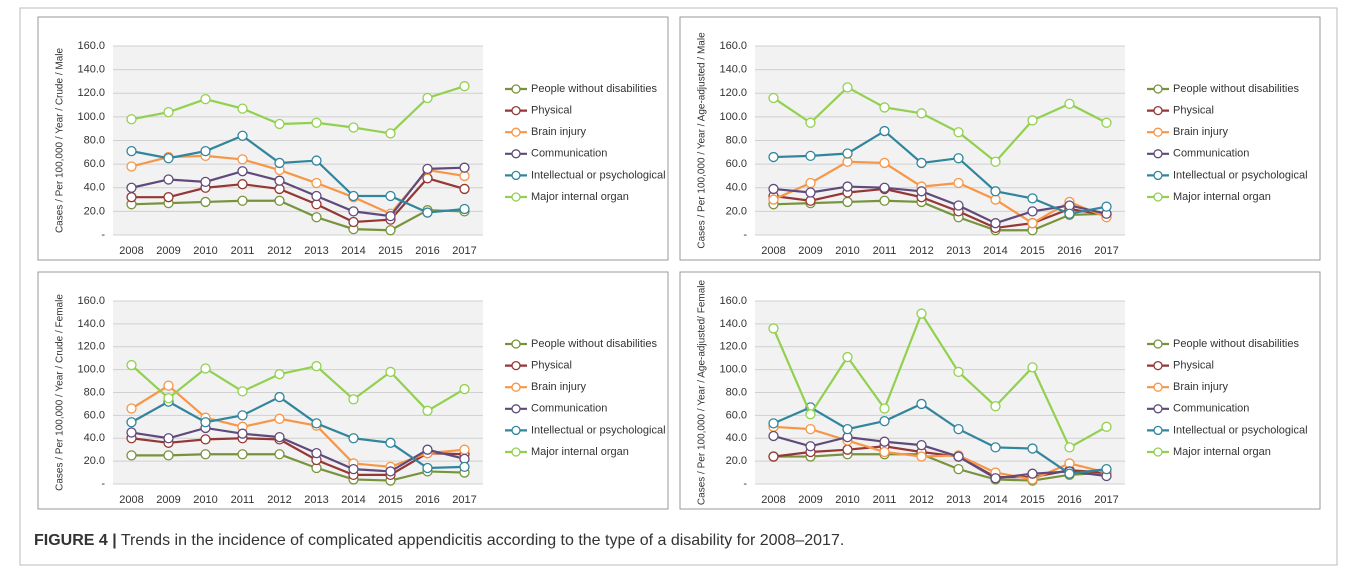 This screenshot has height=583, width=1357. Describe the element at coordinates (551, 111) in the screenshot. I see `legend-label: Physical` at that location.